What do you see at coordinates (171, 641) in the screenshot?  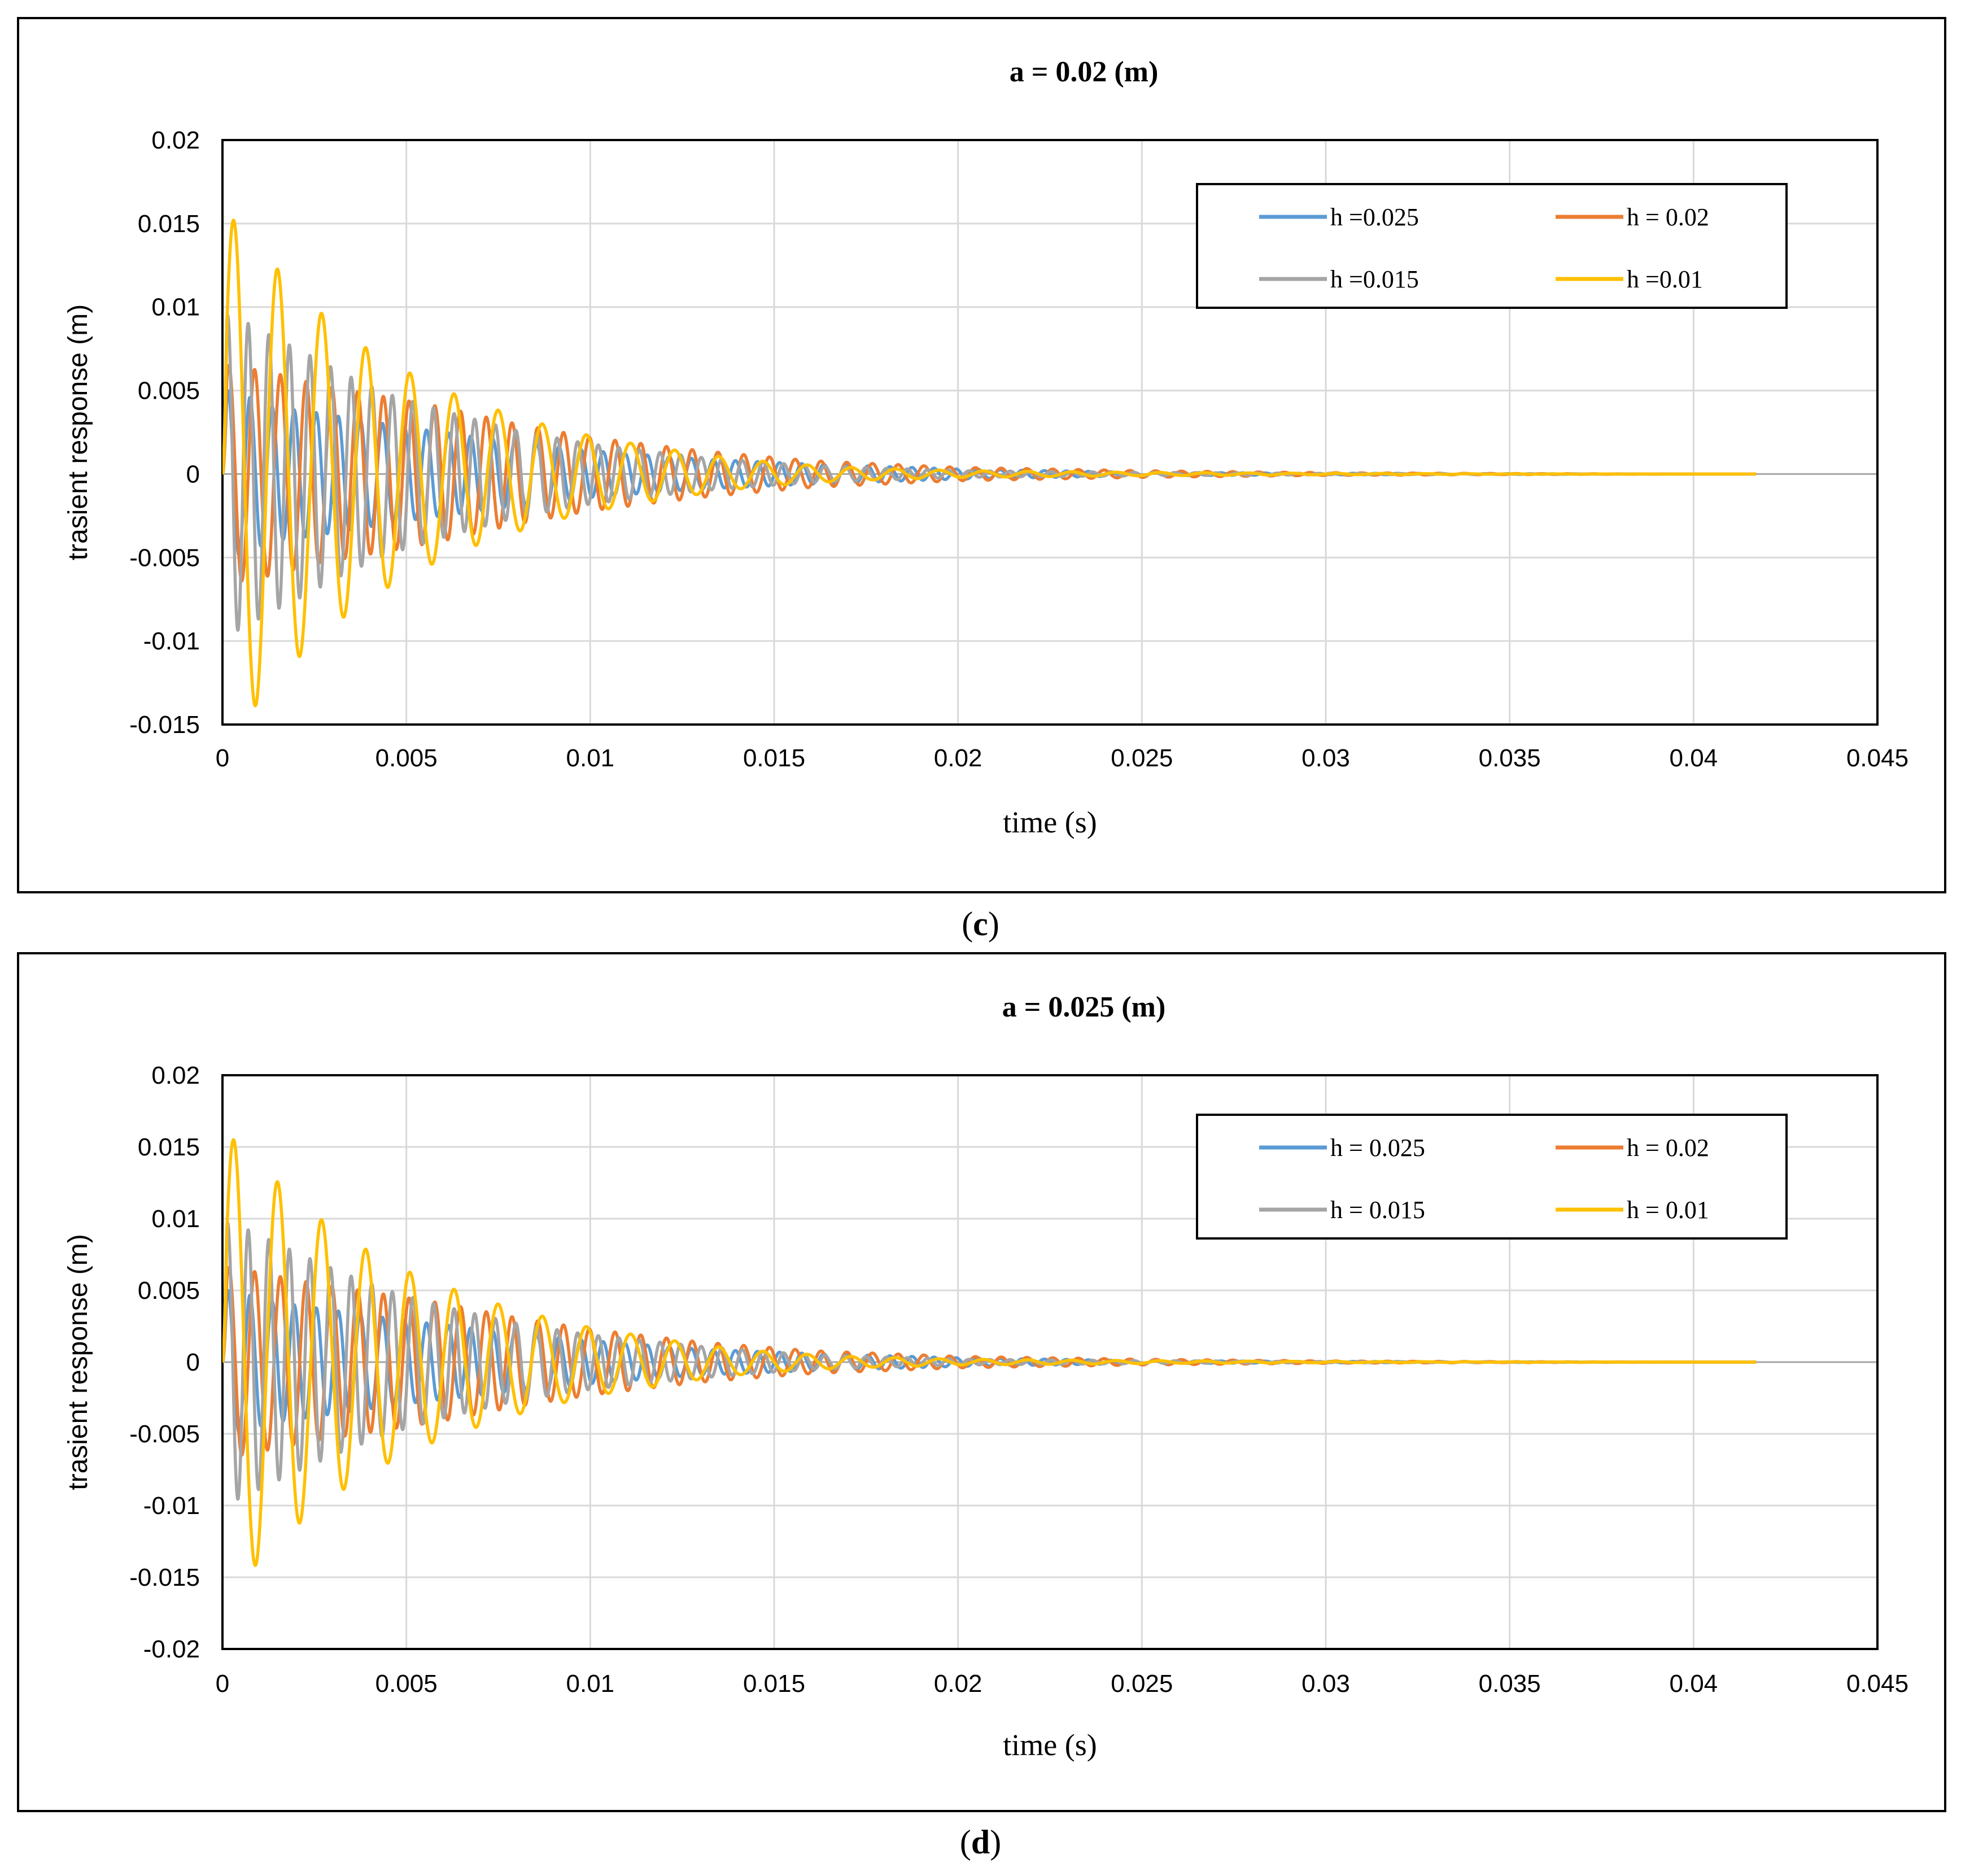 I see `chart-c-ytick-label: -0.01` at bounding box center [171, 641].